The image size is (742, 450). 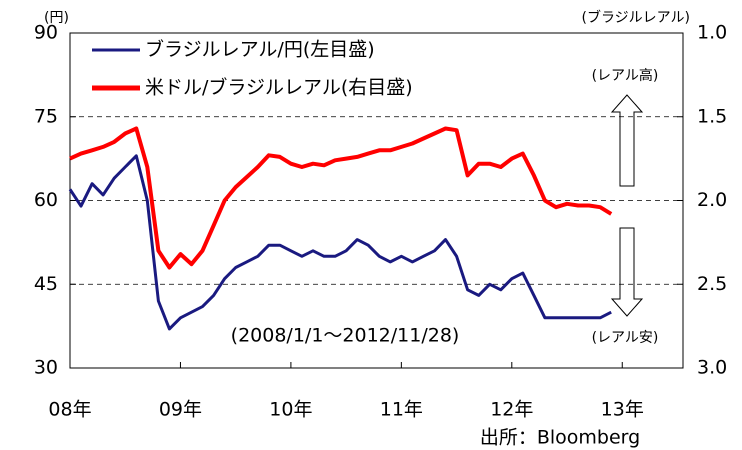 I want to click on y2-tick-label: 2.5, so click(x=712, y=284).